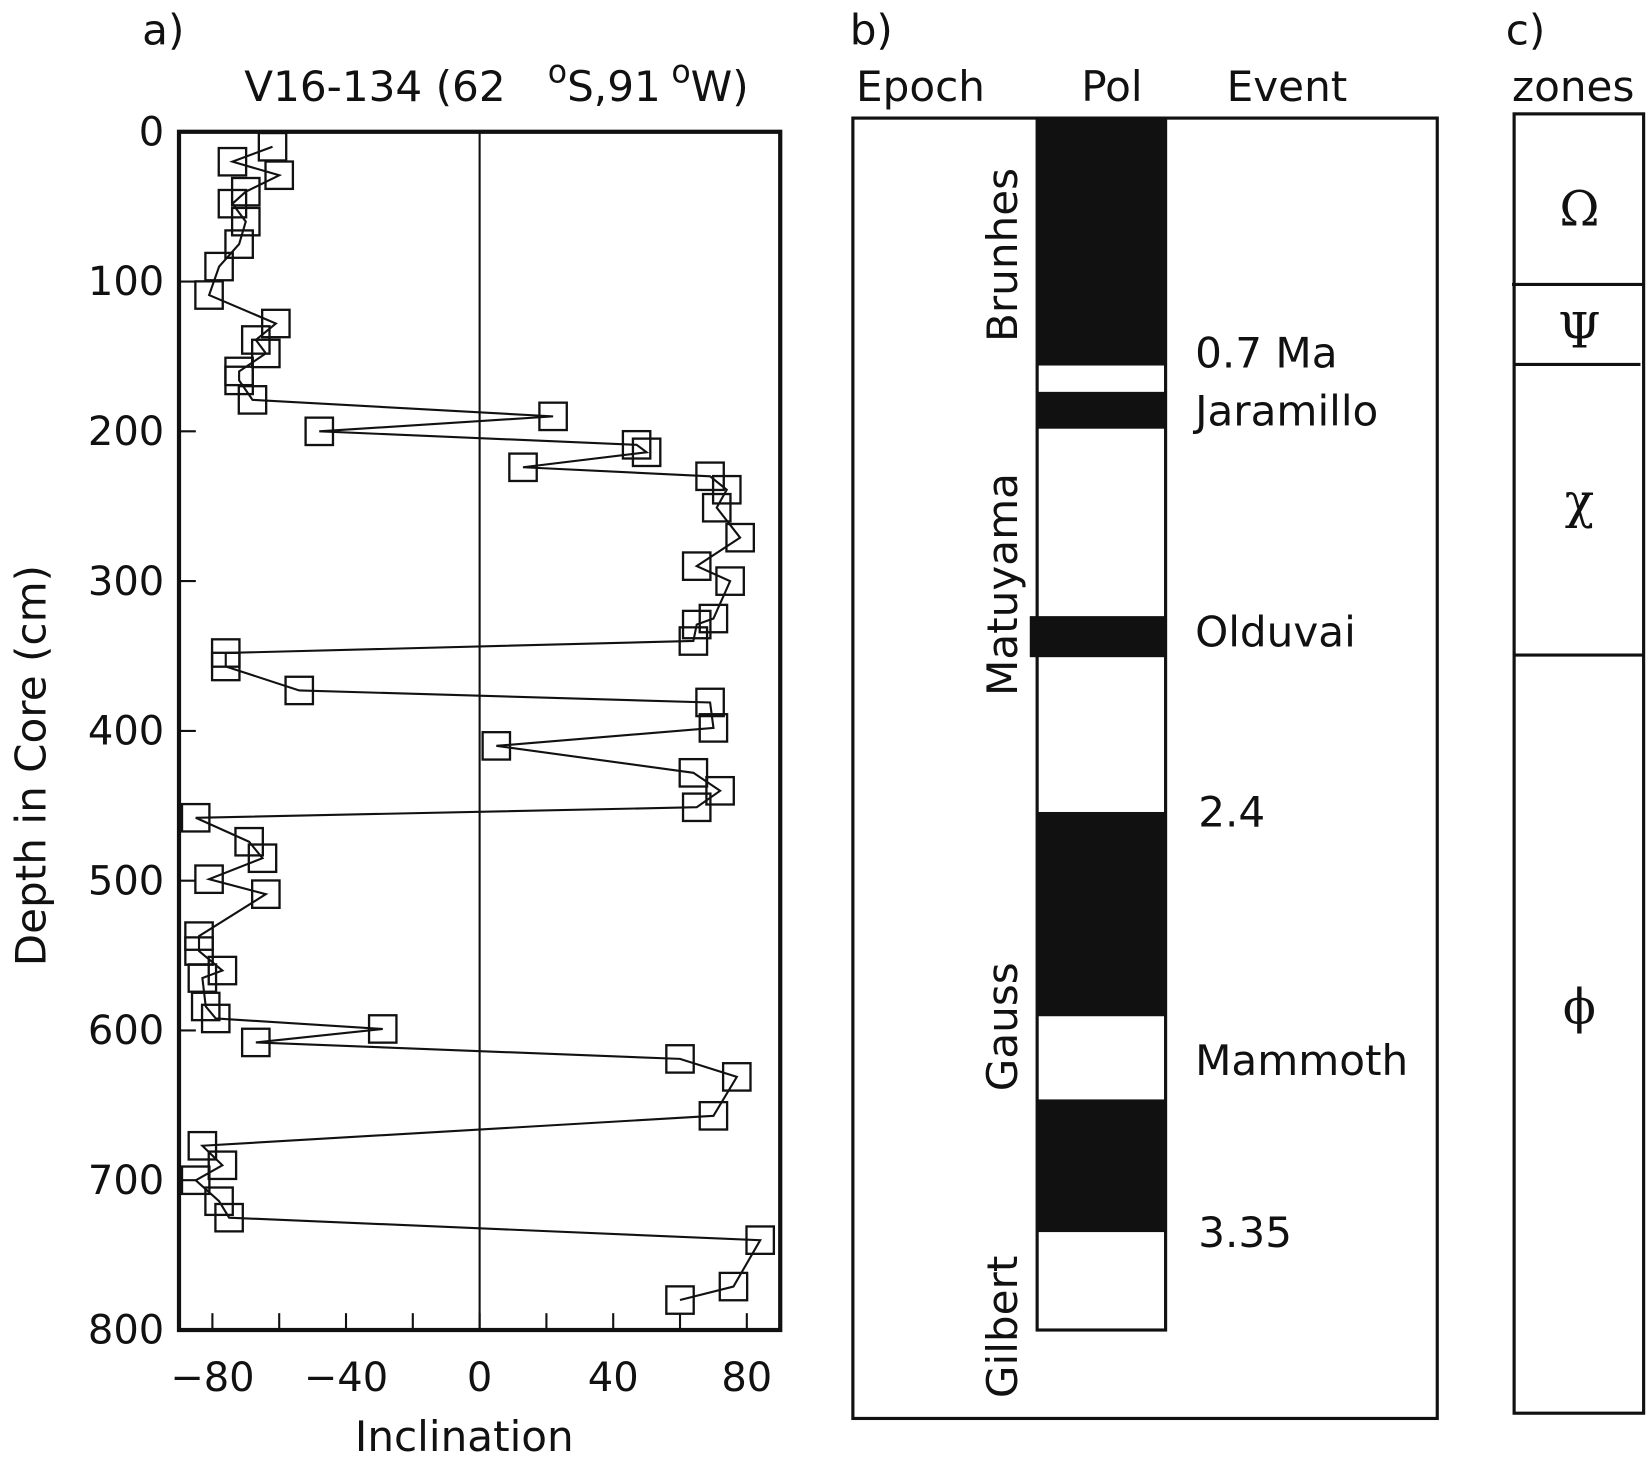  Describe the element at coordinates (1275, 632) in the screenshot. I see `event-label: Olduvai` at that location.